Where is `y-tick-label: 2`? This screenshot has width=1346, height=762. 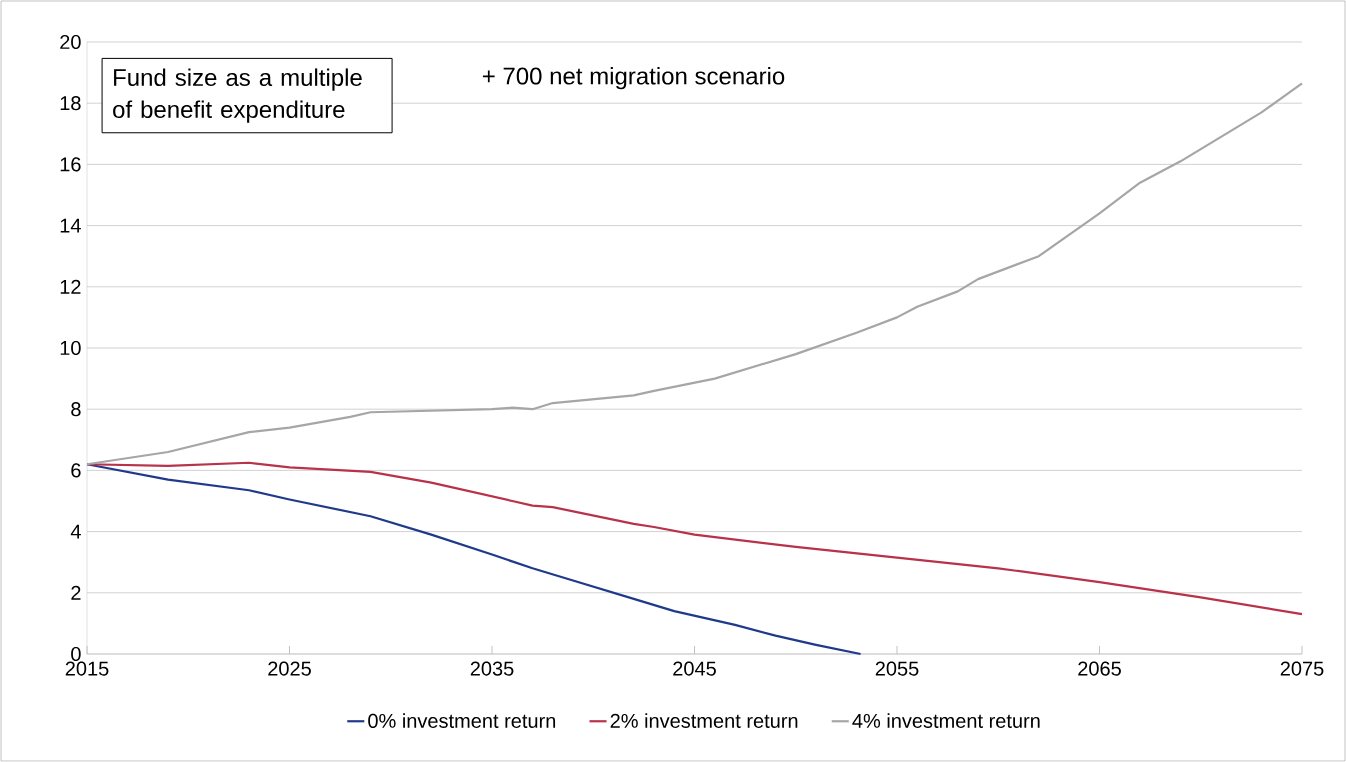
y-tick-label: 2 is located at coordinates (76, 592).